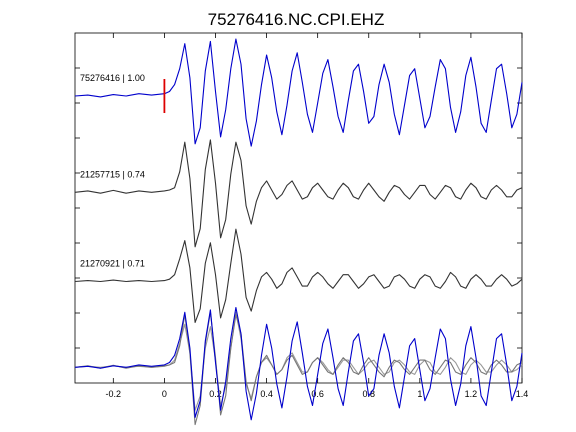 The image size is (576, 432). What do you see at coordinates (522, 394) in the screenshot?
I see `x-tick-label: 1.4` at bounding box center [522, 394].